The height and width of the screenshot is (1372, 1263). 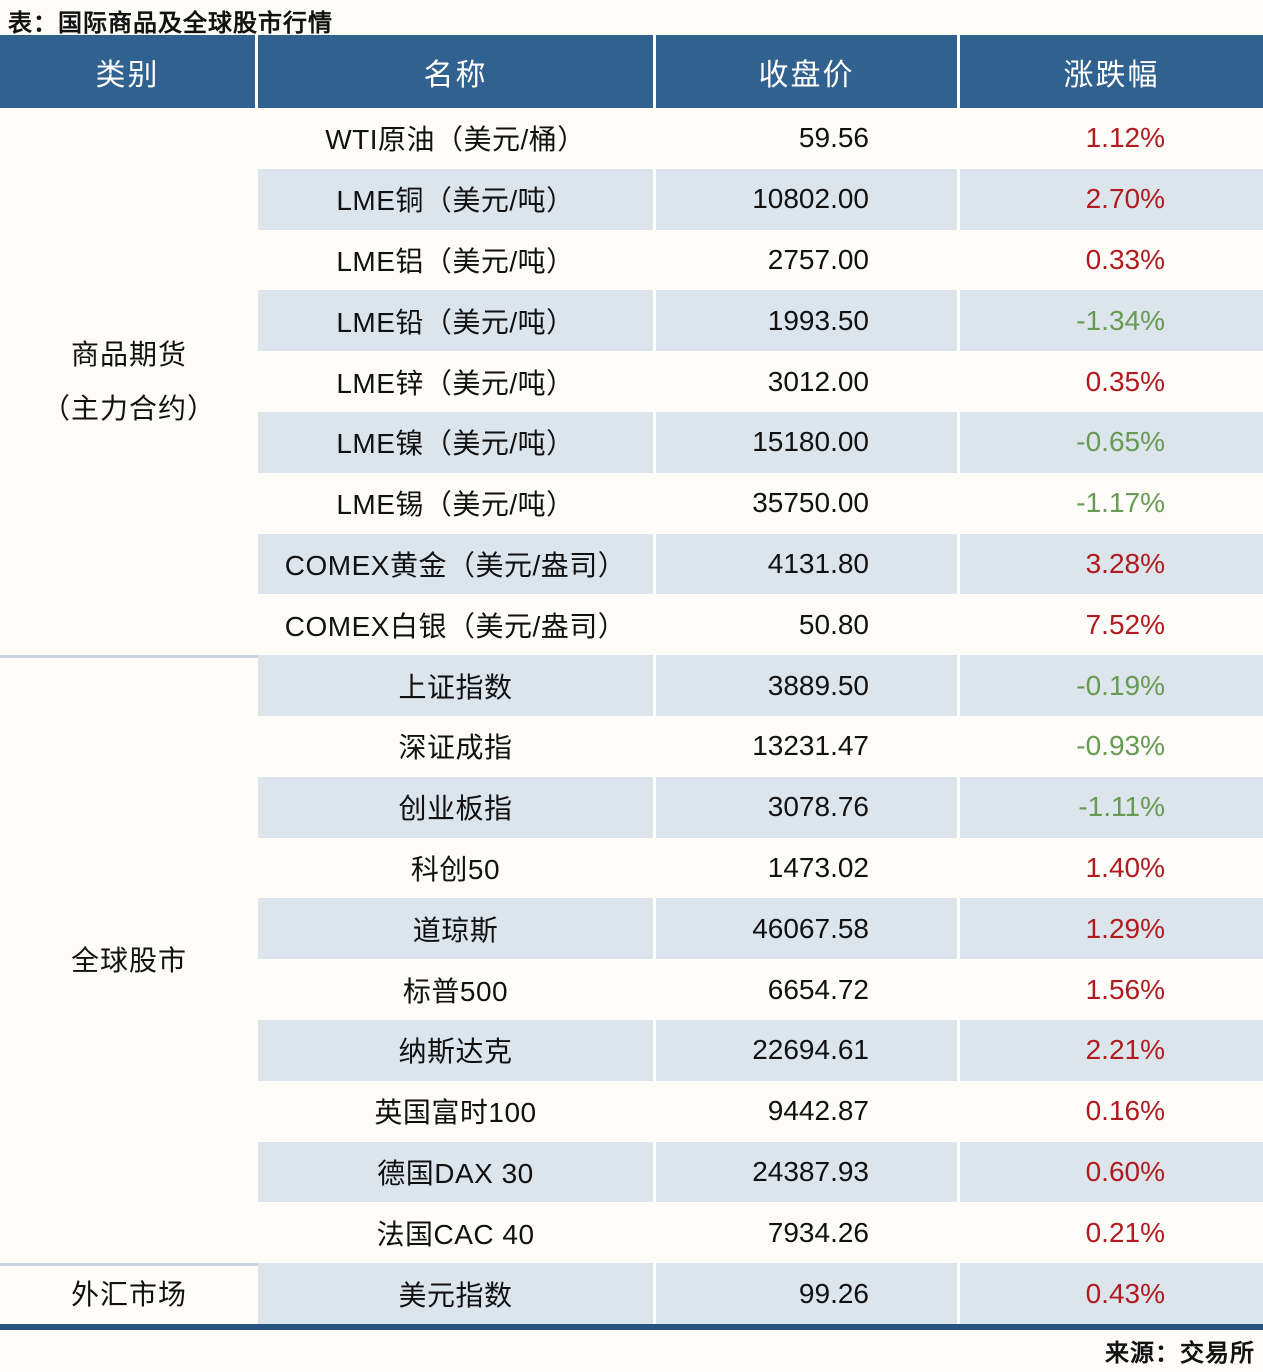 What do you see at coordinates (808, 1111) in the screenshot?
I see `close-price: 9442.87` at bounding box center [808, 1111].